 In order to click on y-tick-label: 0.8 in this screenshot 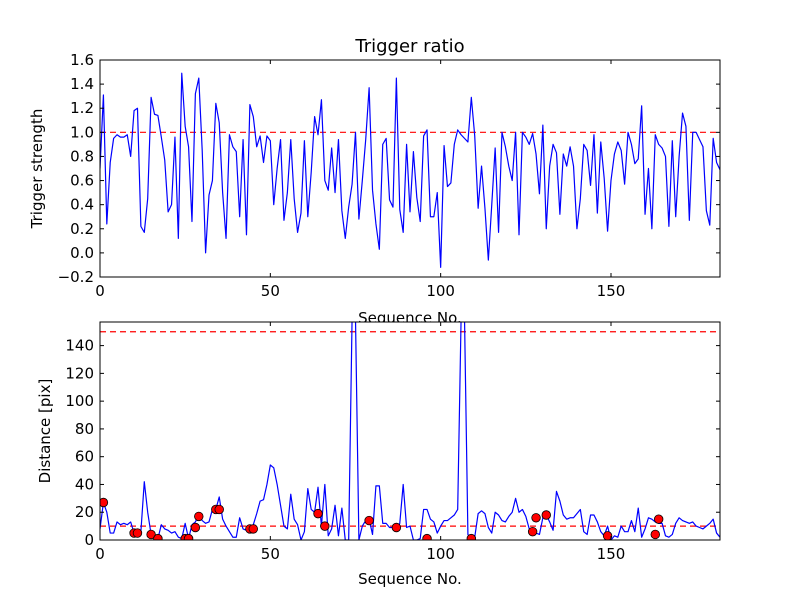, I will do `click(82, 156)`.